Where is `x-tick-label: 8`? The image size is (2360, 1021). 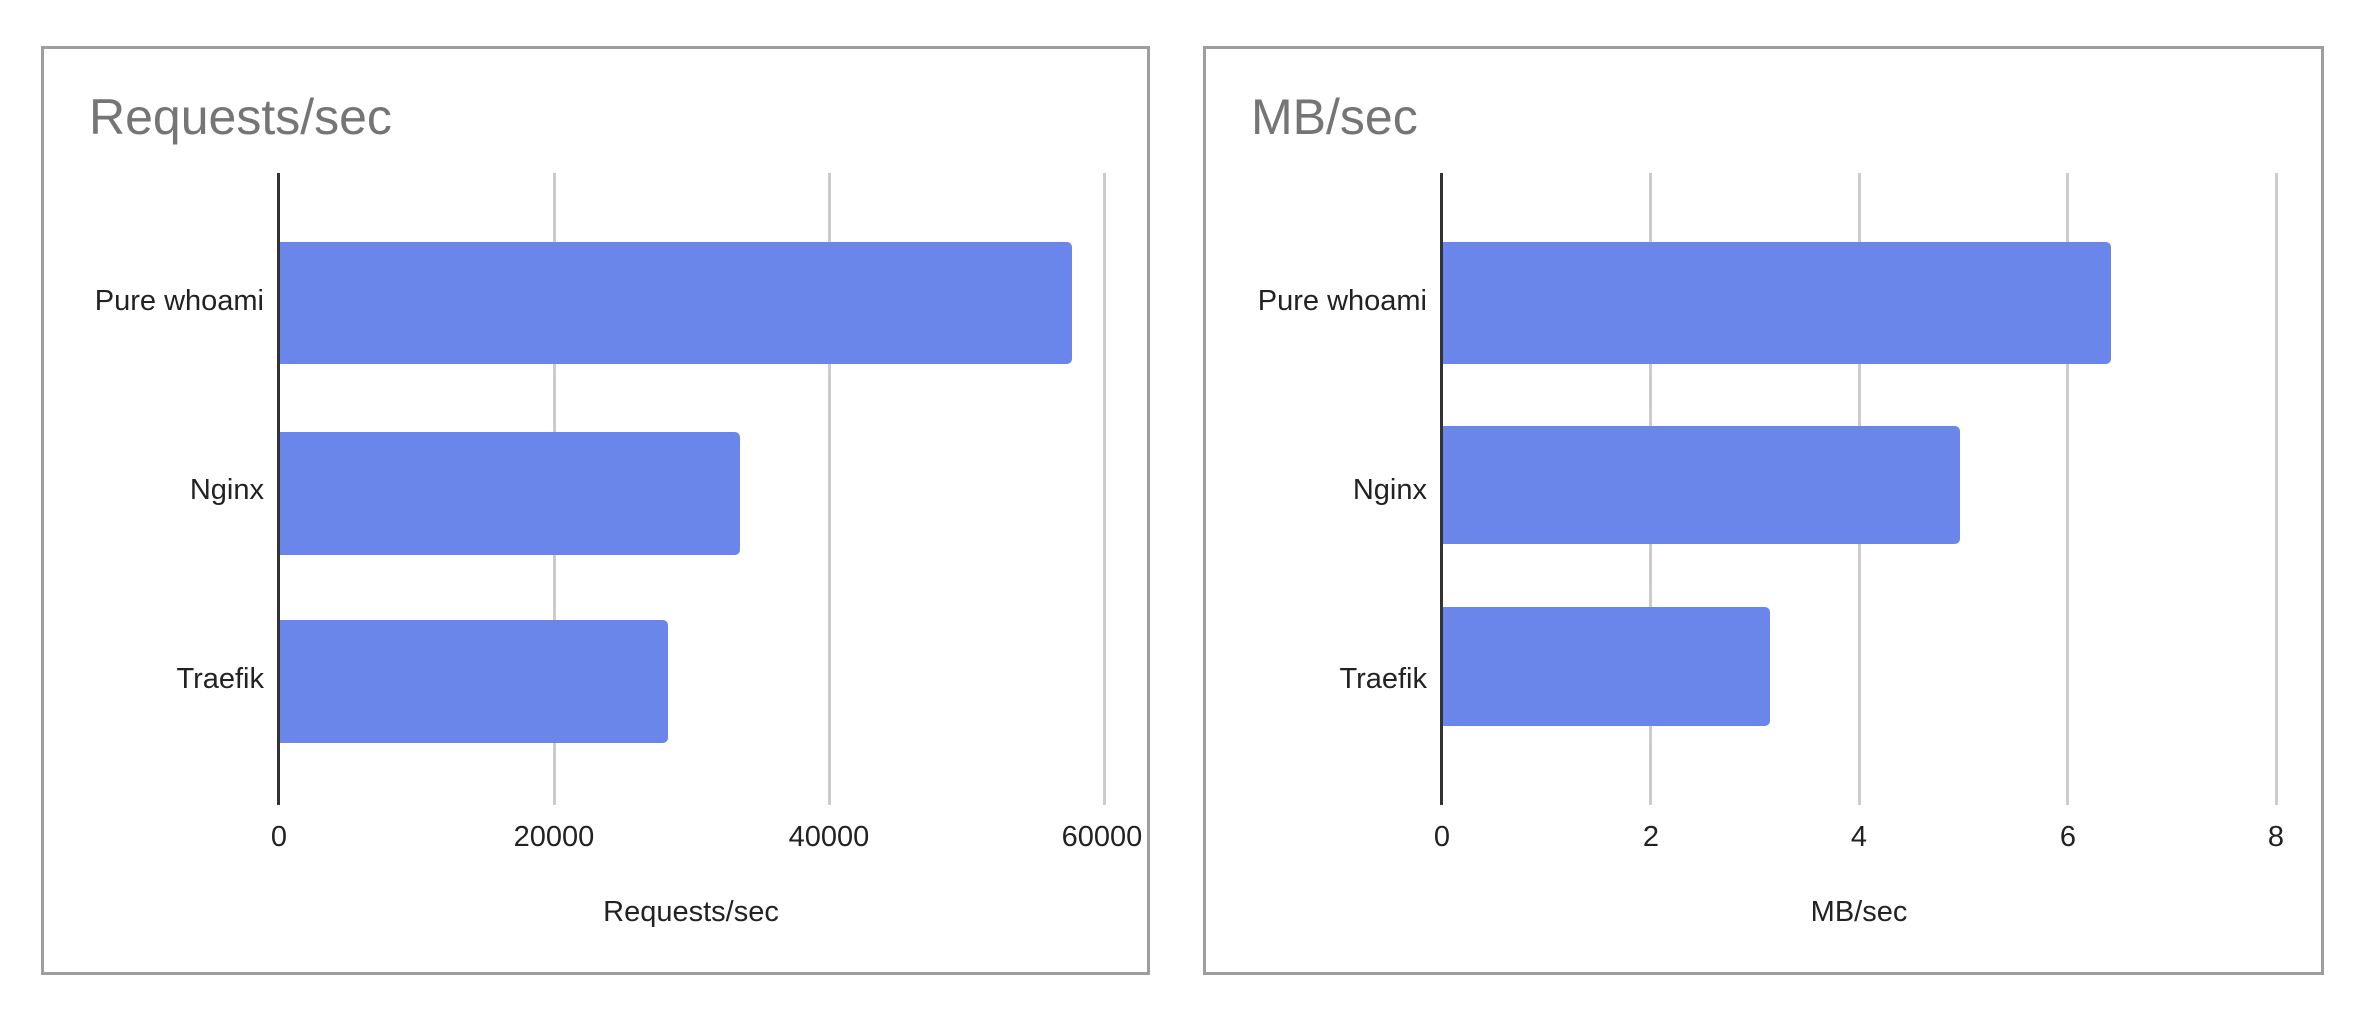 x-tick-label: 8 is located at coordinates (2276, 837).